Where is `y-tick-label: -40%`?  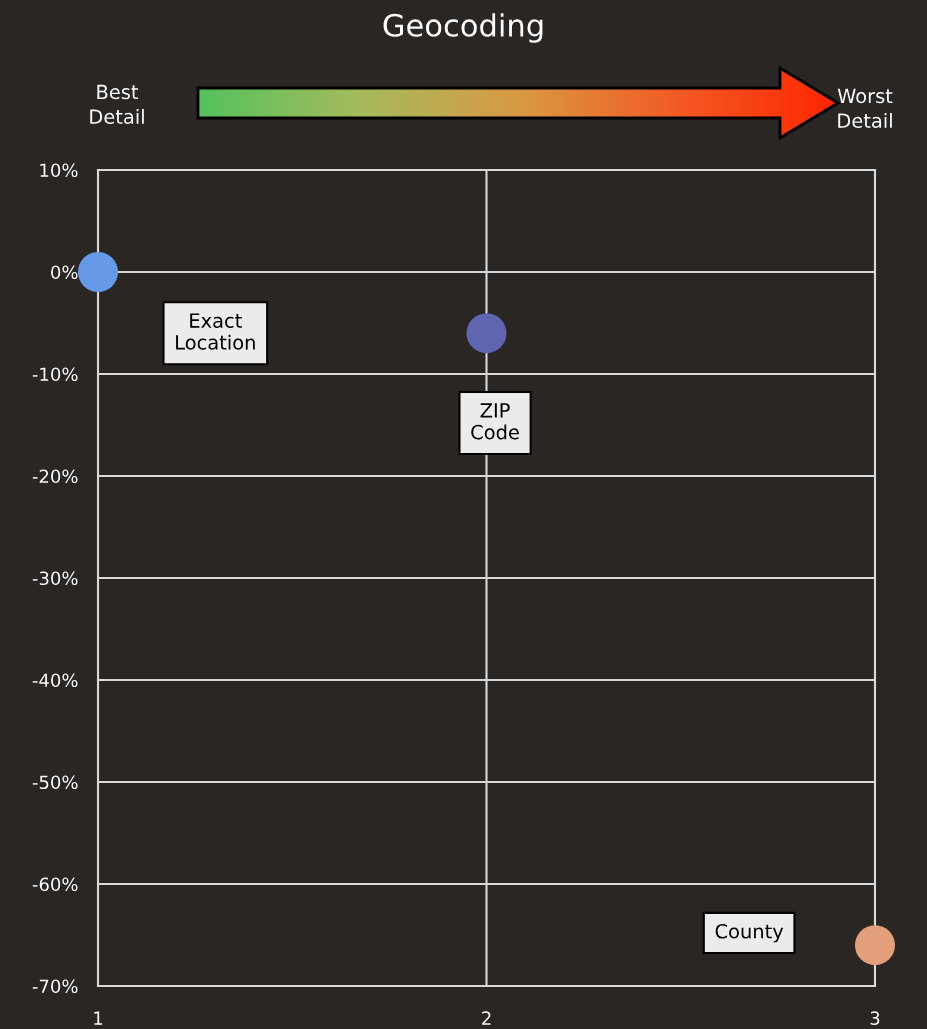 y-tick-label: -40% is located at coordinates (55, 680).